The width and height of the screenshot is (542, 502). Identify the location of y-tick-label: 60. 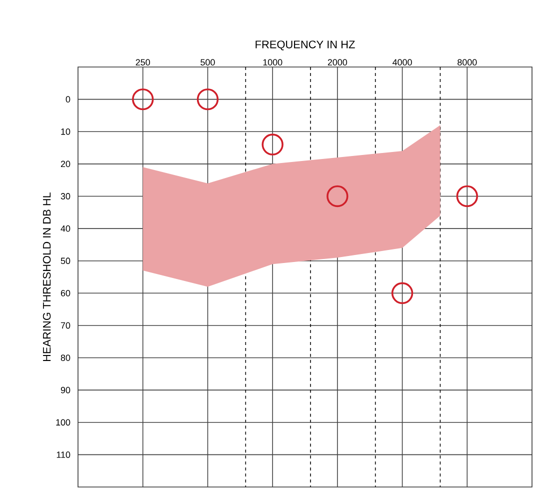
(65, 293).